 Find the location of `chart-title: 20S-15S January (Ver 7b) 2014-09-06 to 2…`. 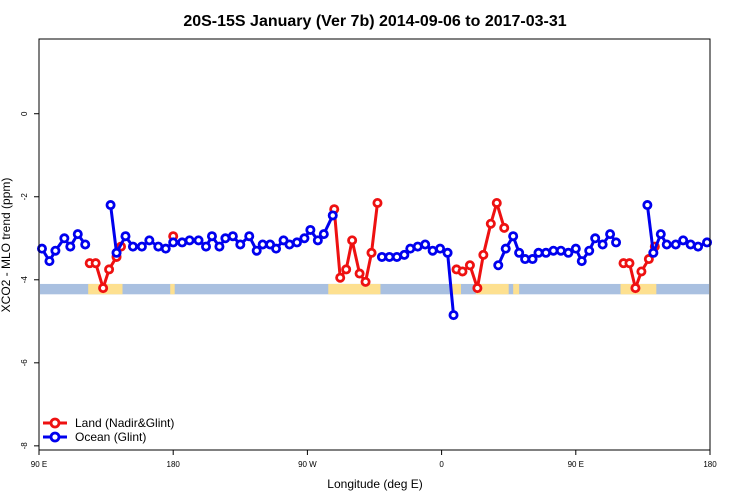

chart-title: 20S-15S January (Ver 7b) 2014-09-06 to 2… is located at coordinates (374, 21).